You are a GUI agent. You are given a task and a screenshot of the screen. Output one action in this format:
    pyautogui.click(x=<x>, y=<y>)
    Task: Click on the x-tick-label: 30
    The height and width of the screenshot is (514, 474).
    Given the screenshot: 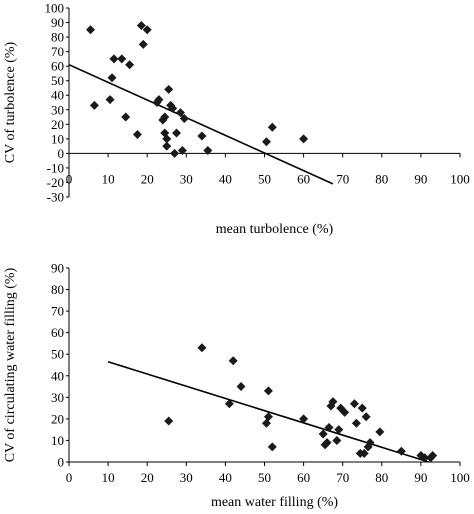 What is the action you would take?
    pyautogui.click(x=186, y=178)
    